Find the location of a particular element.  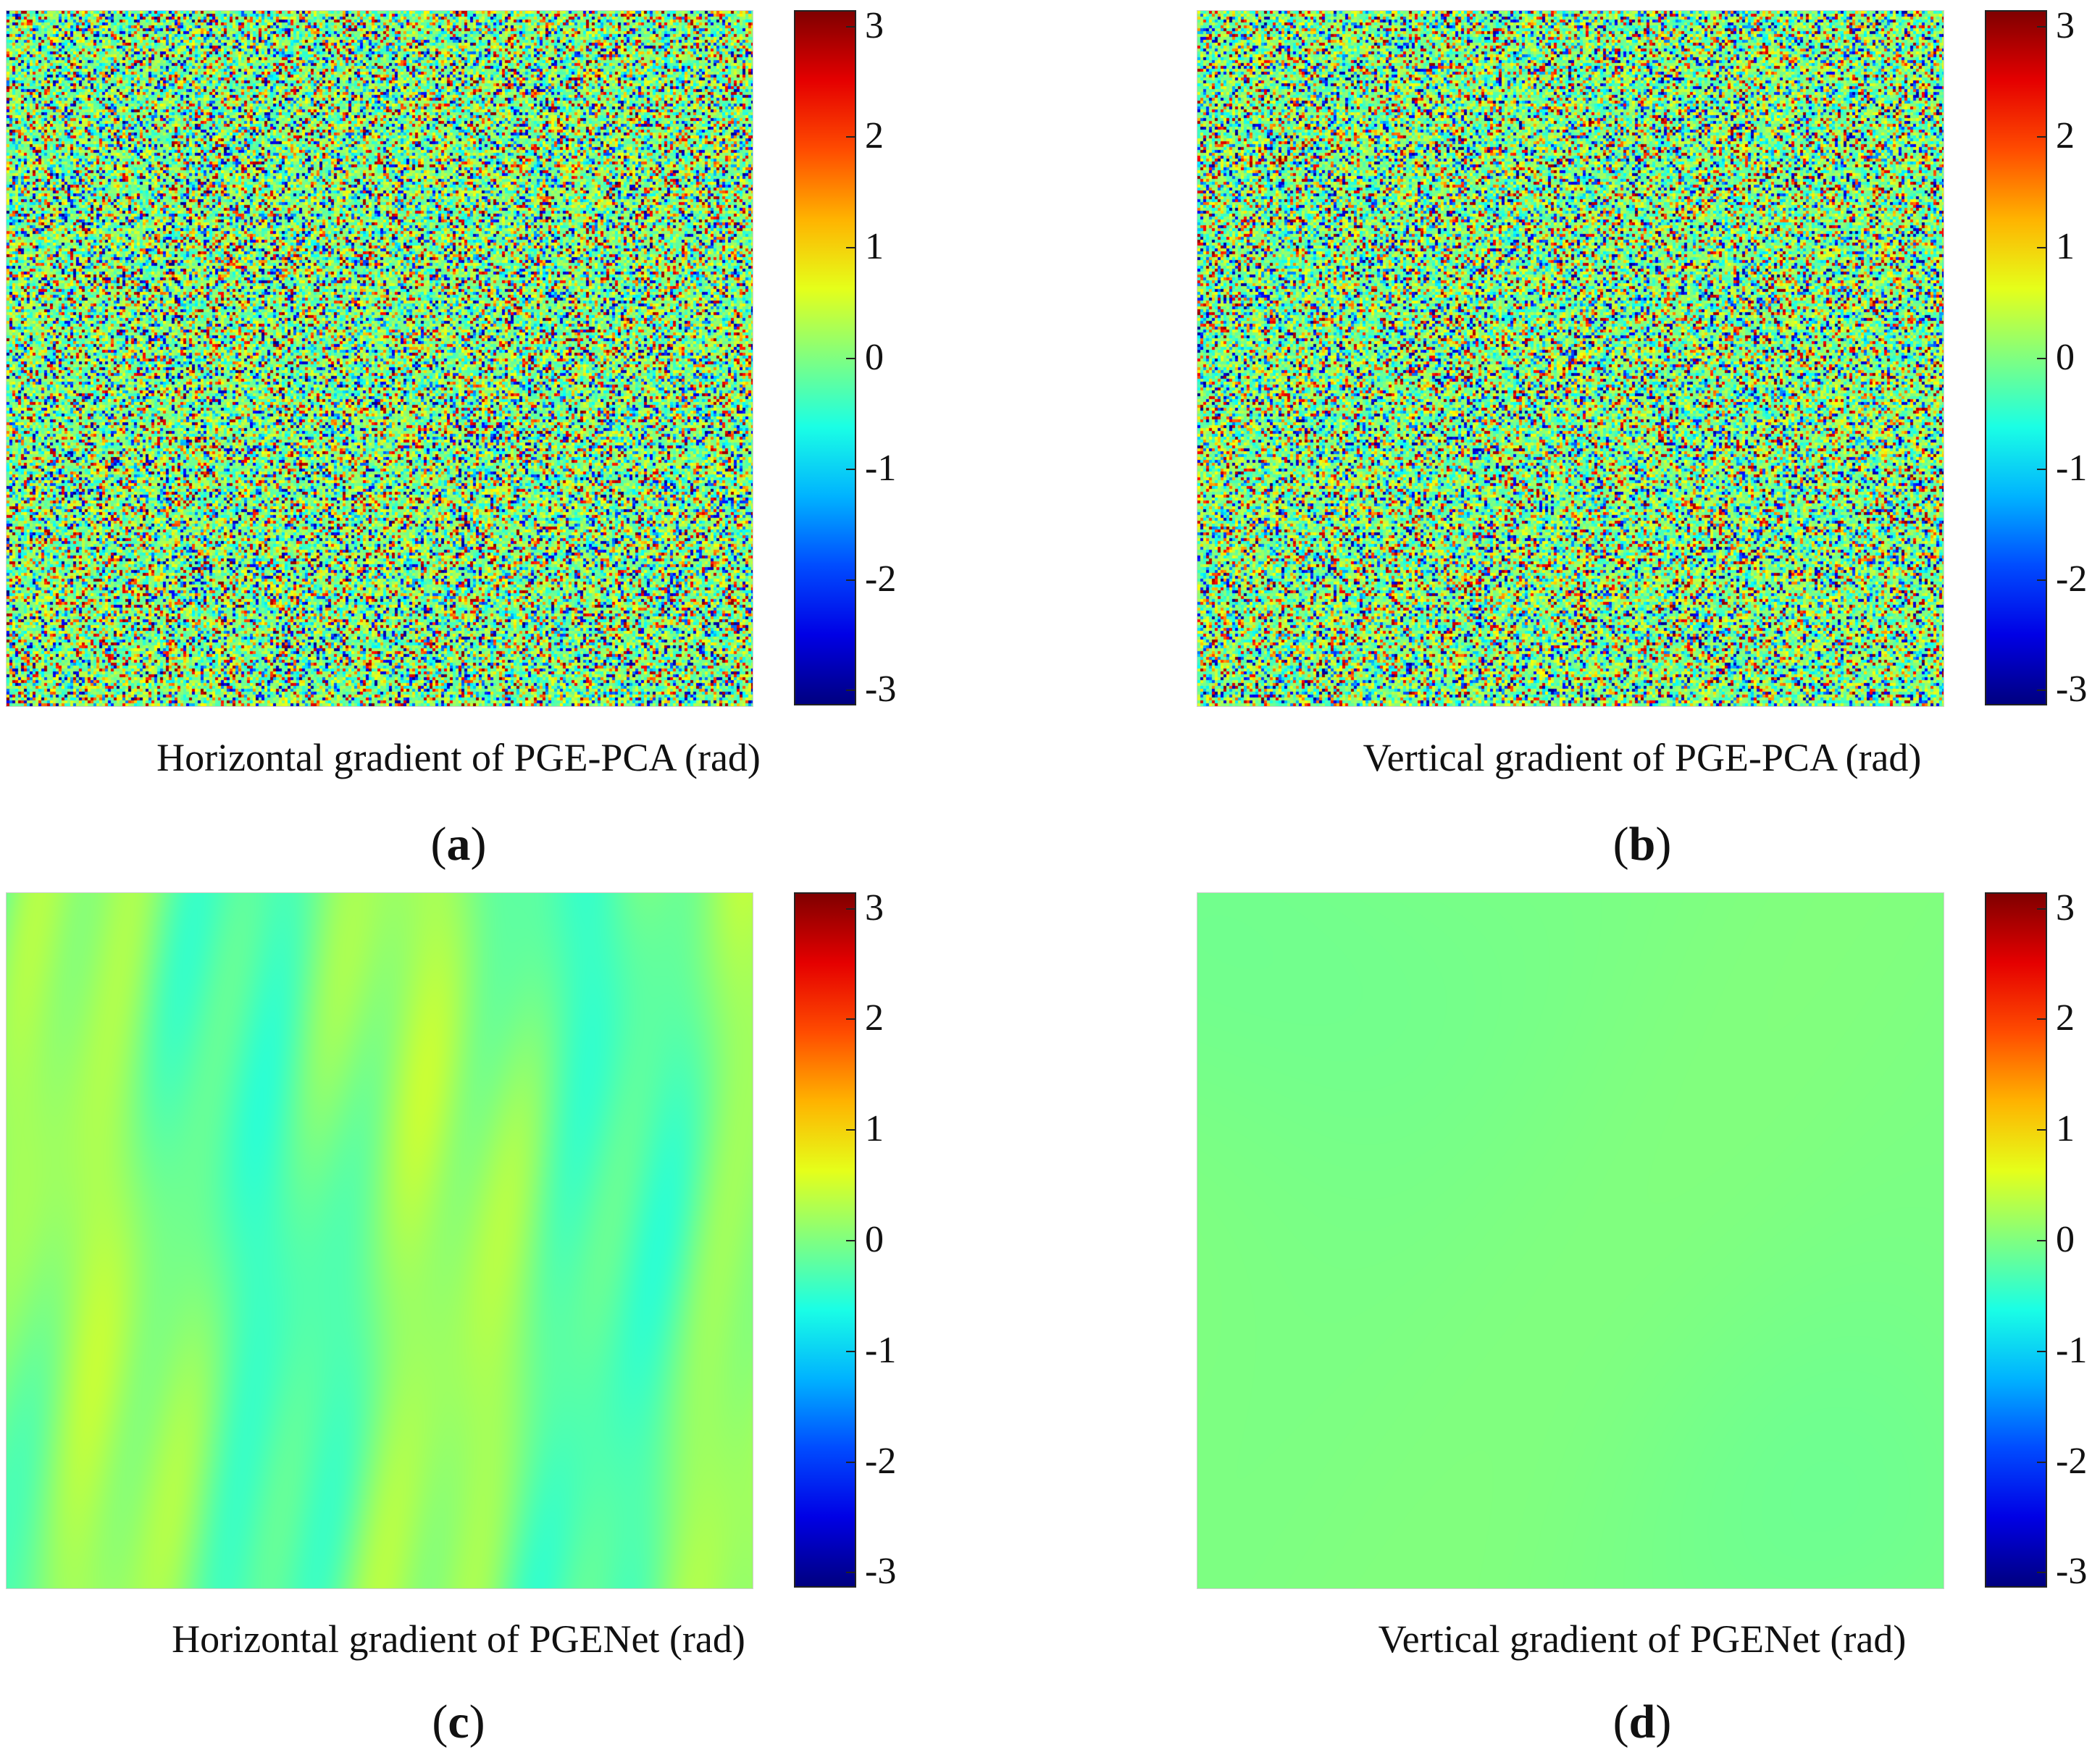

panel-label-b: (b) is located at coordinates (1642, 845).